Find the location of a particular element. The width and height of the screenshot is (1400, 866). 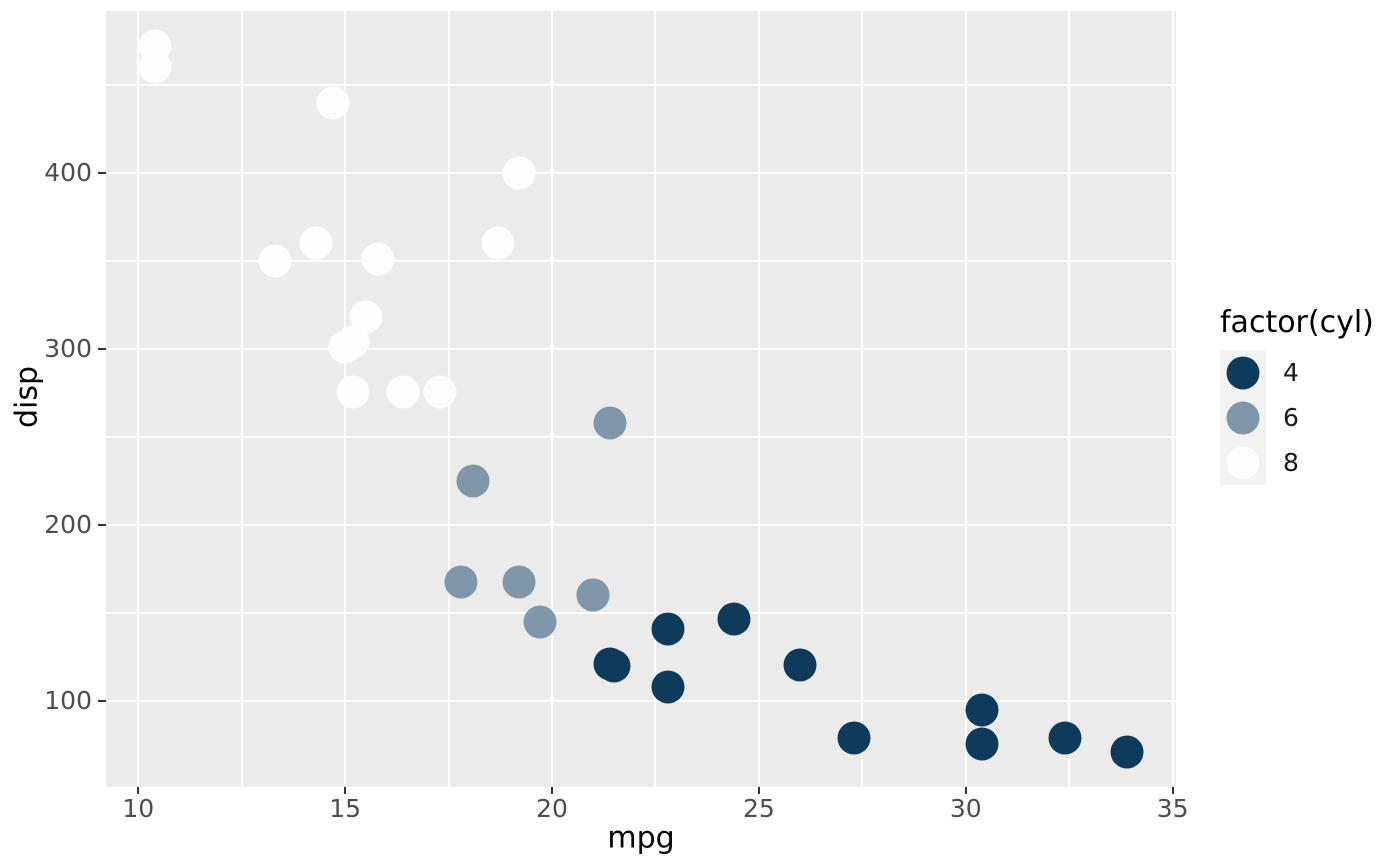

x-tick-label: 15 is located at coordinates (345, 808).